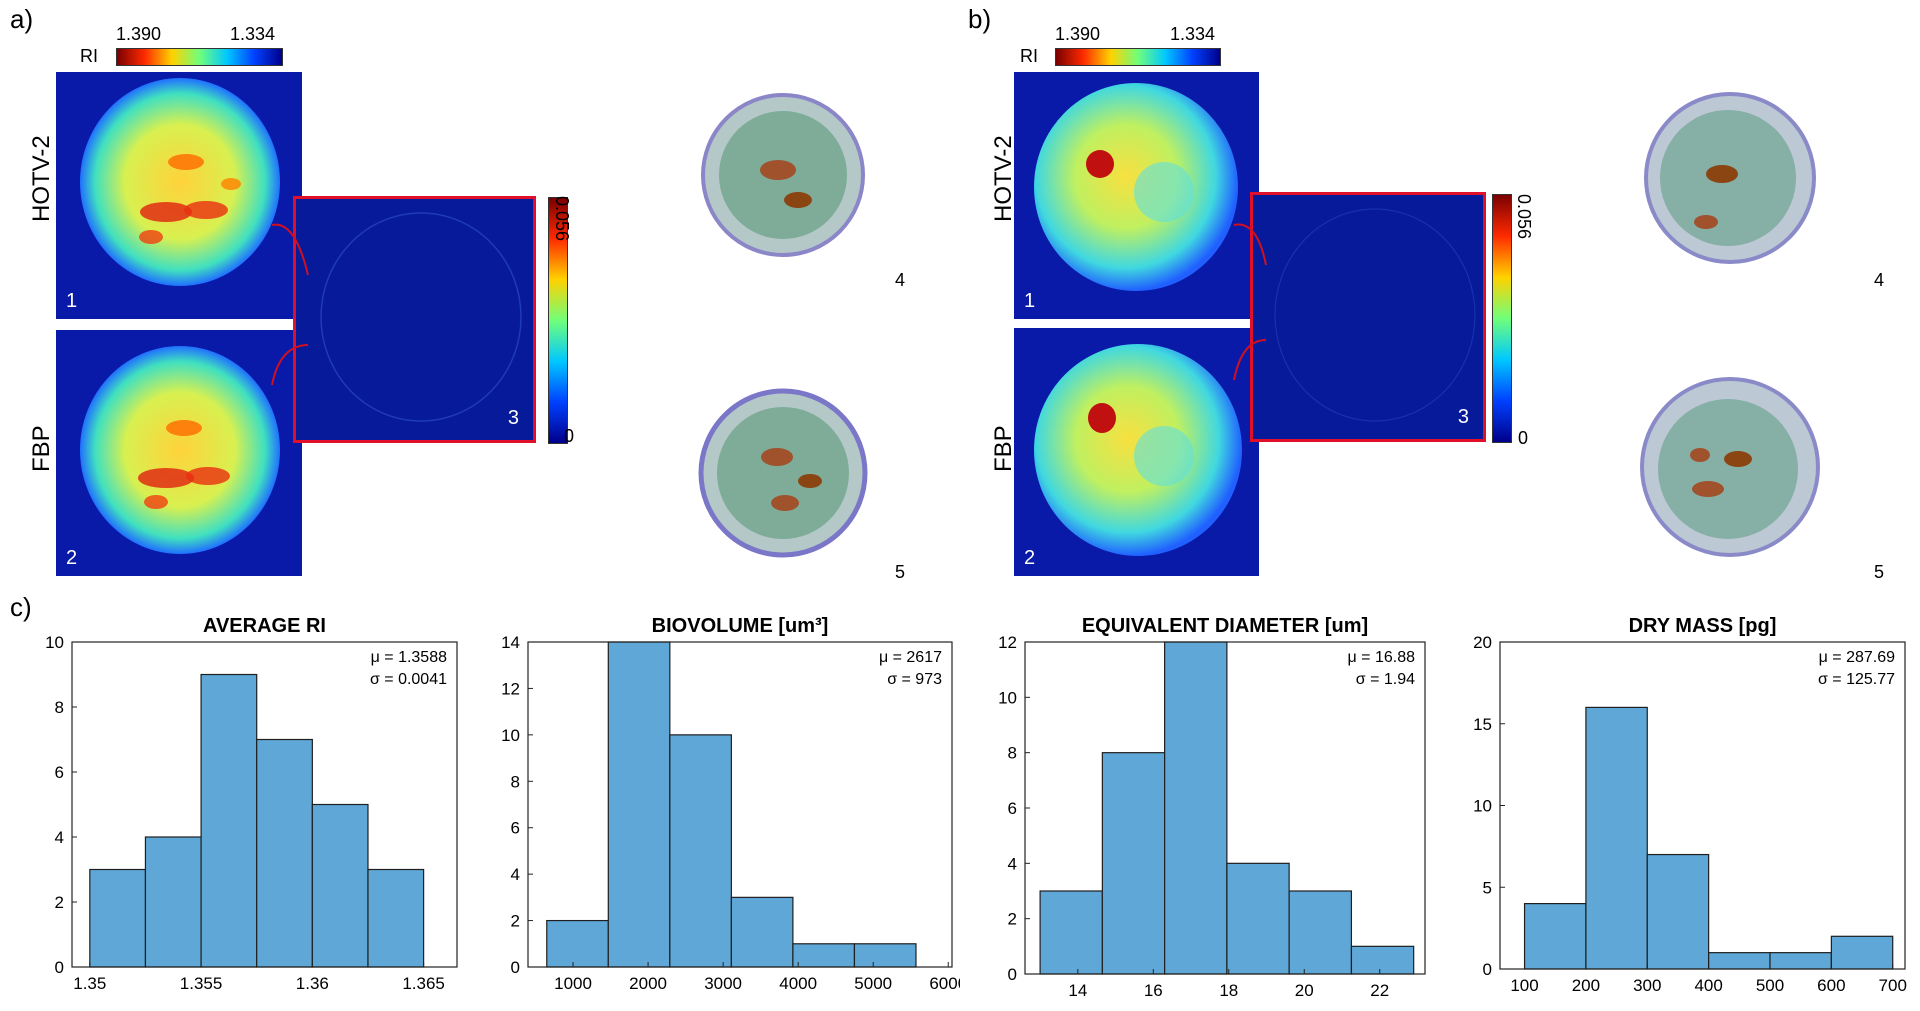  What do you see at coordinates (41, 178) in the screenshot?
I see `panel-a-row-label-hotv: HOTV-2` at bounding box center [41, 178].